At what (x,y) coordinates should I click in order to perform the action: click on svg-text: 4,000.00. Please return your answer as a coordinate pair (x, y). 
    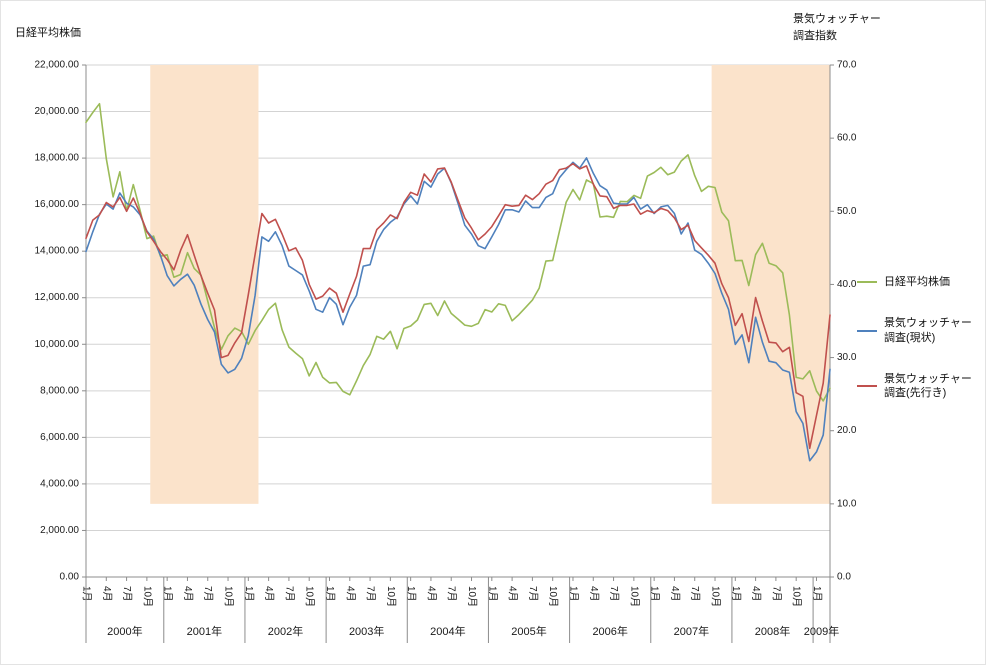
    Looking at the image, I should click on (59, 483).